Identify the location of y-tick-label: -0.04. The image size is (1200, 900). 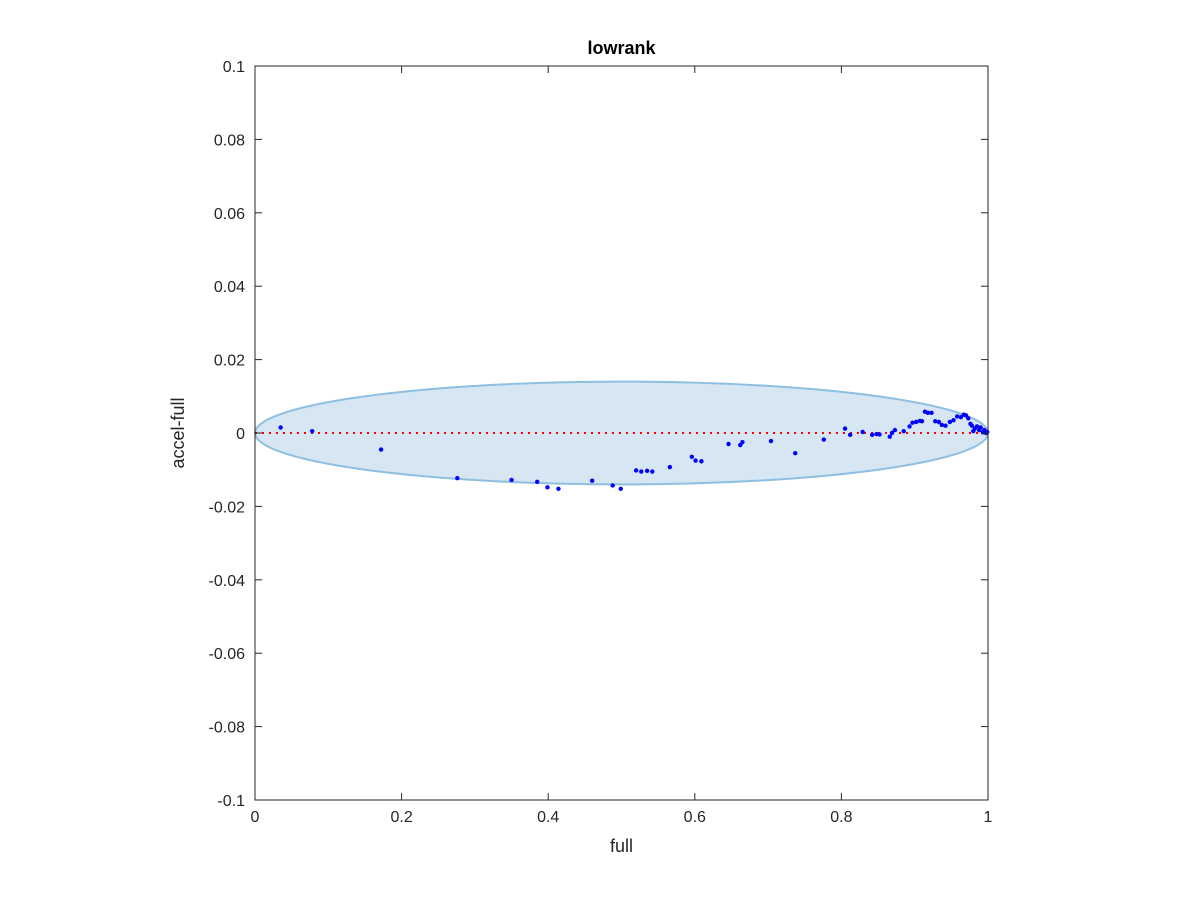
(227, 581).